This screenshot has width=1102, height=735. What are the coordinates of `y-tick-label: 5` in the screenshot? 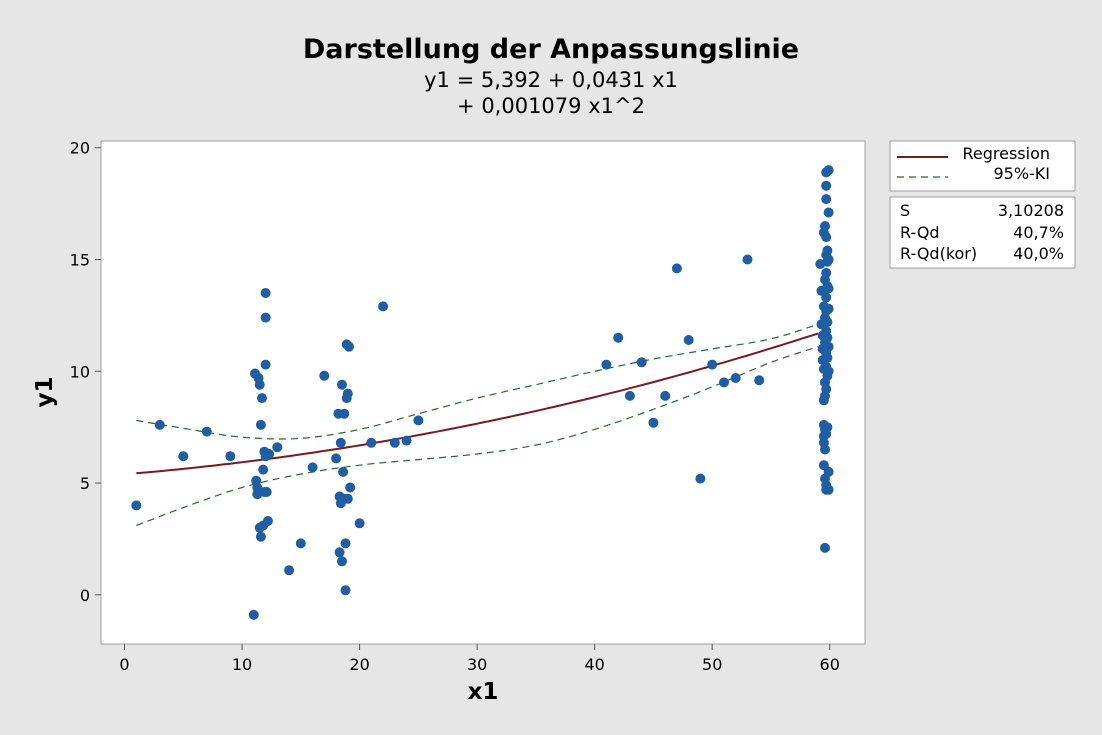 It's located at (85, 483).